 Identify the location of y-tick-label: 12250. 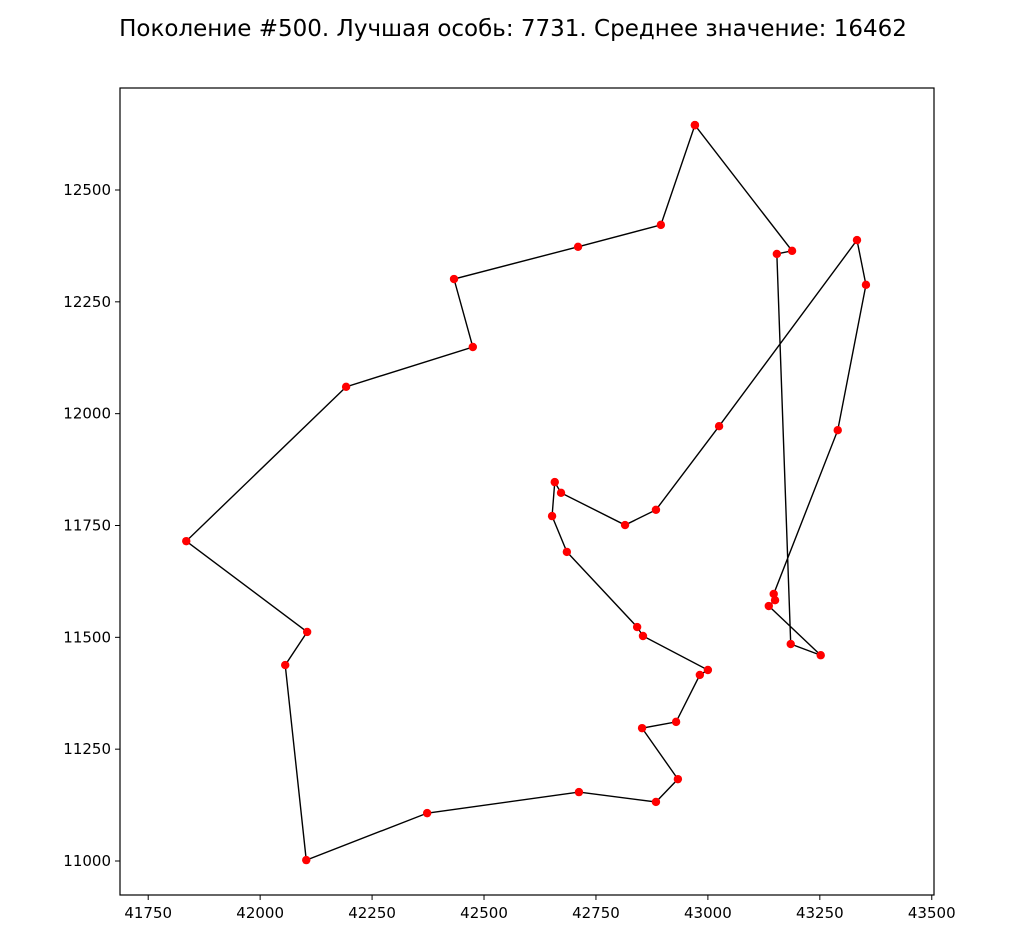
(87, 302).